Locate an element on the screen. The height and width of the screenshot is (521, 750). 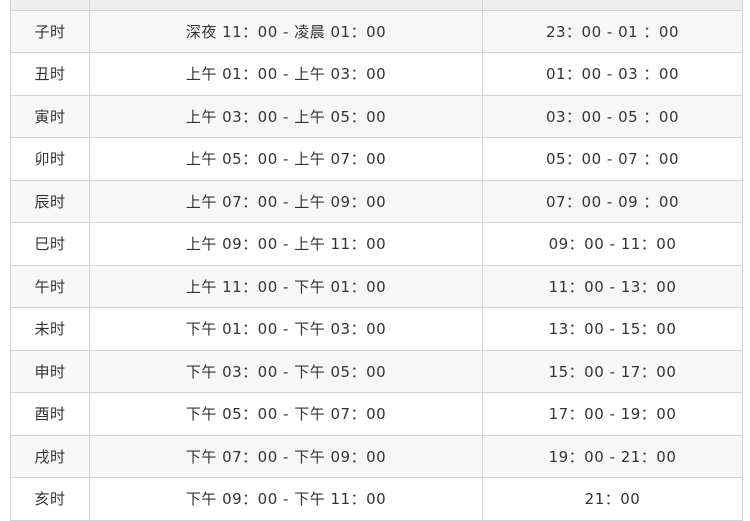
time-cell: 19：00 - 21：00 is located at coordinates (612, 456).